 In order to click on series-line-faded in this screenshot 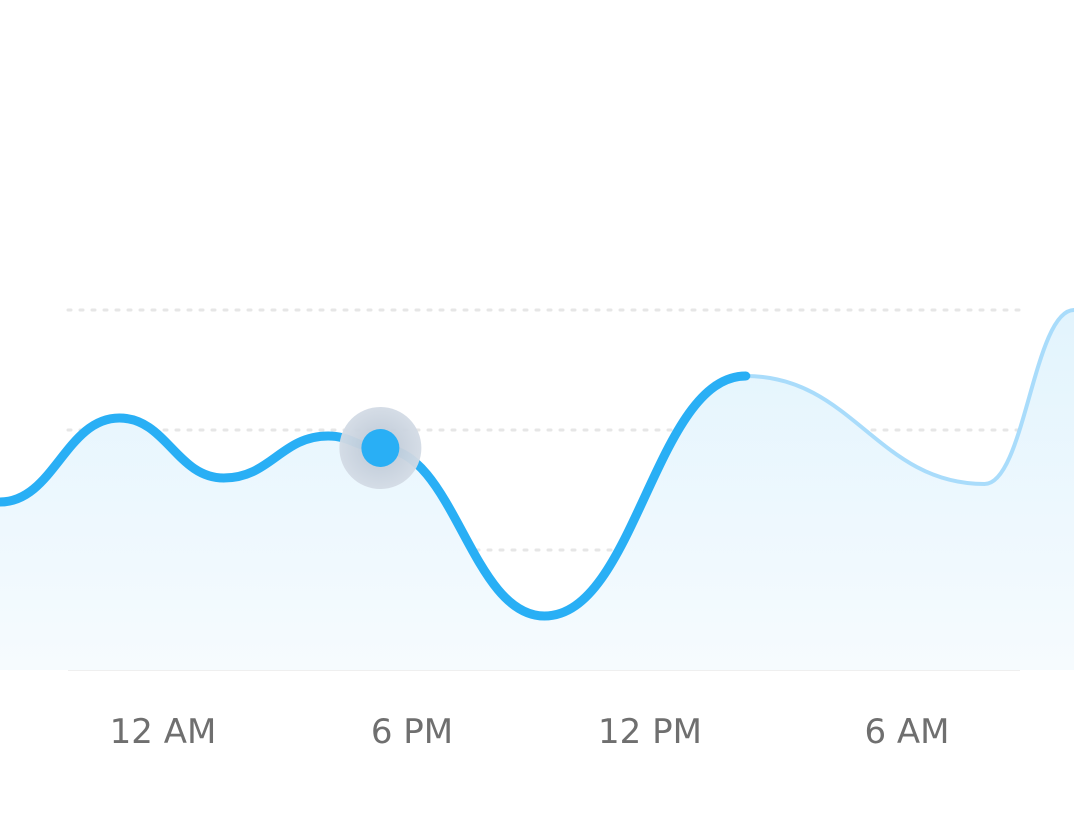, I will do `click(908, 397)`.